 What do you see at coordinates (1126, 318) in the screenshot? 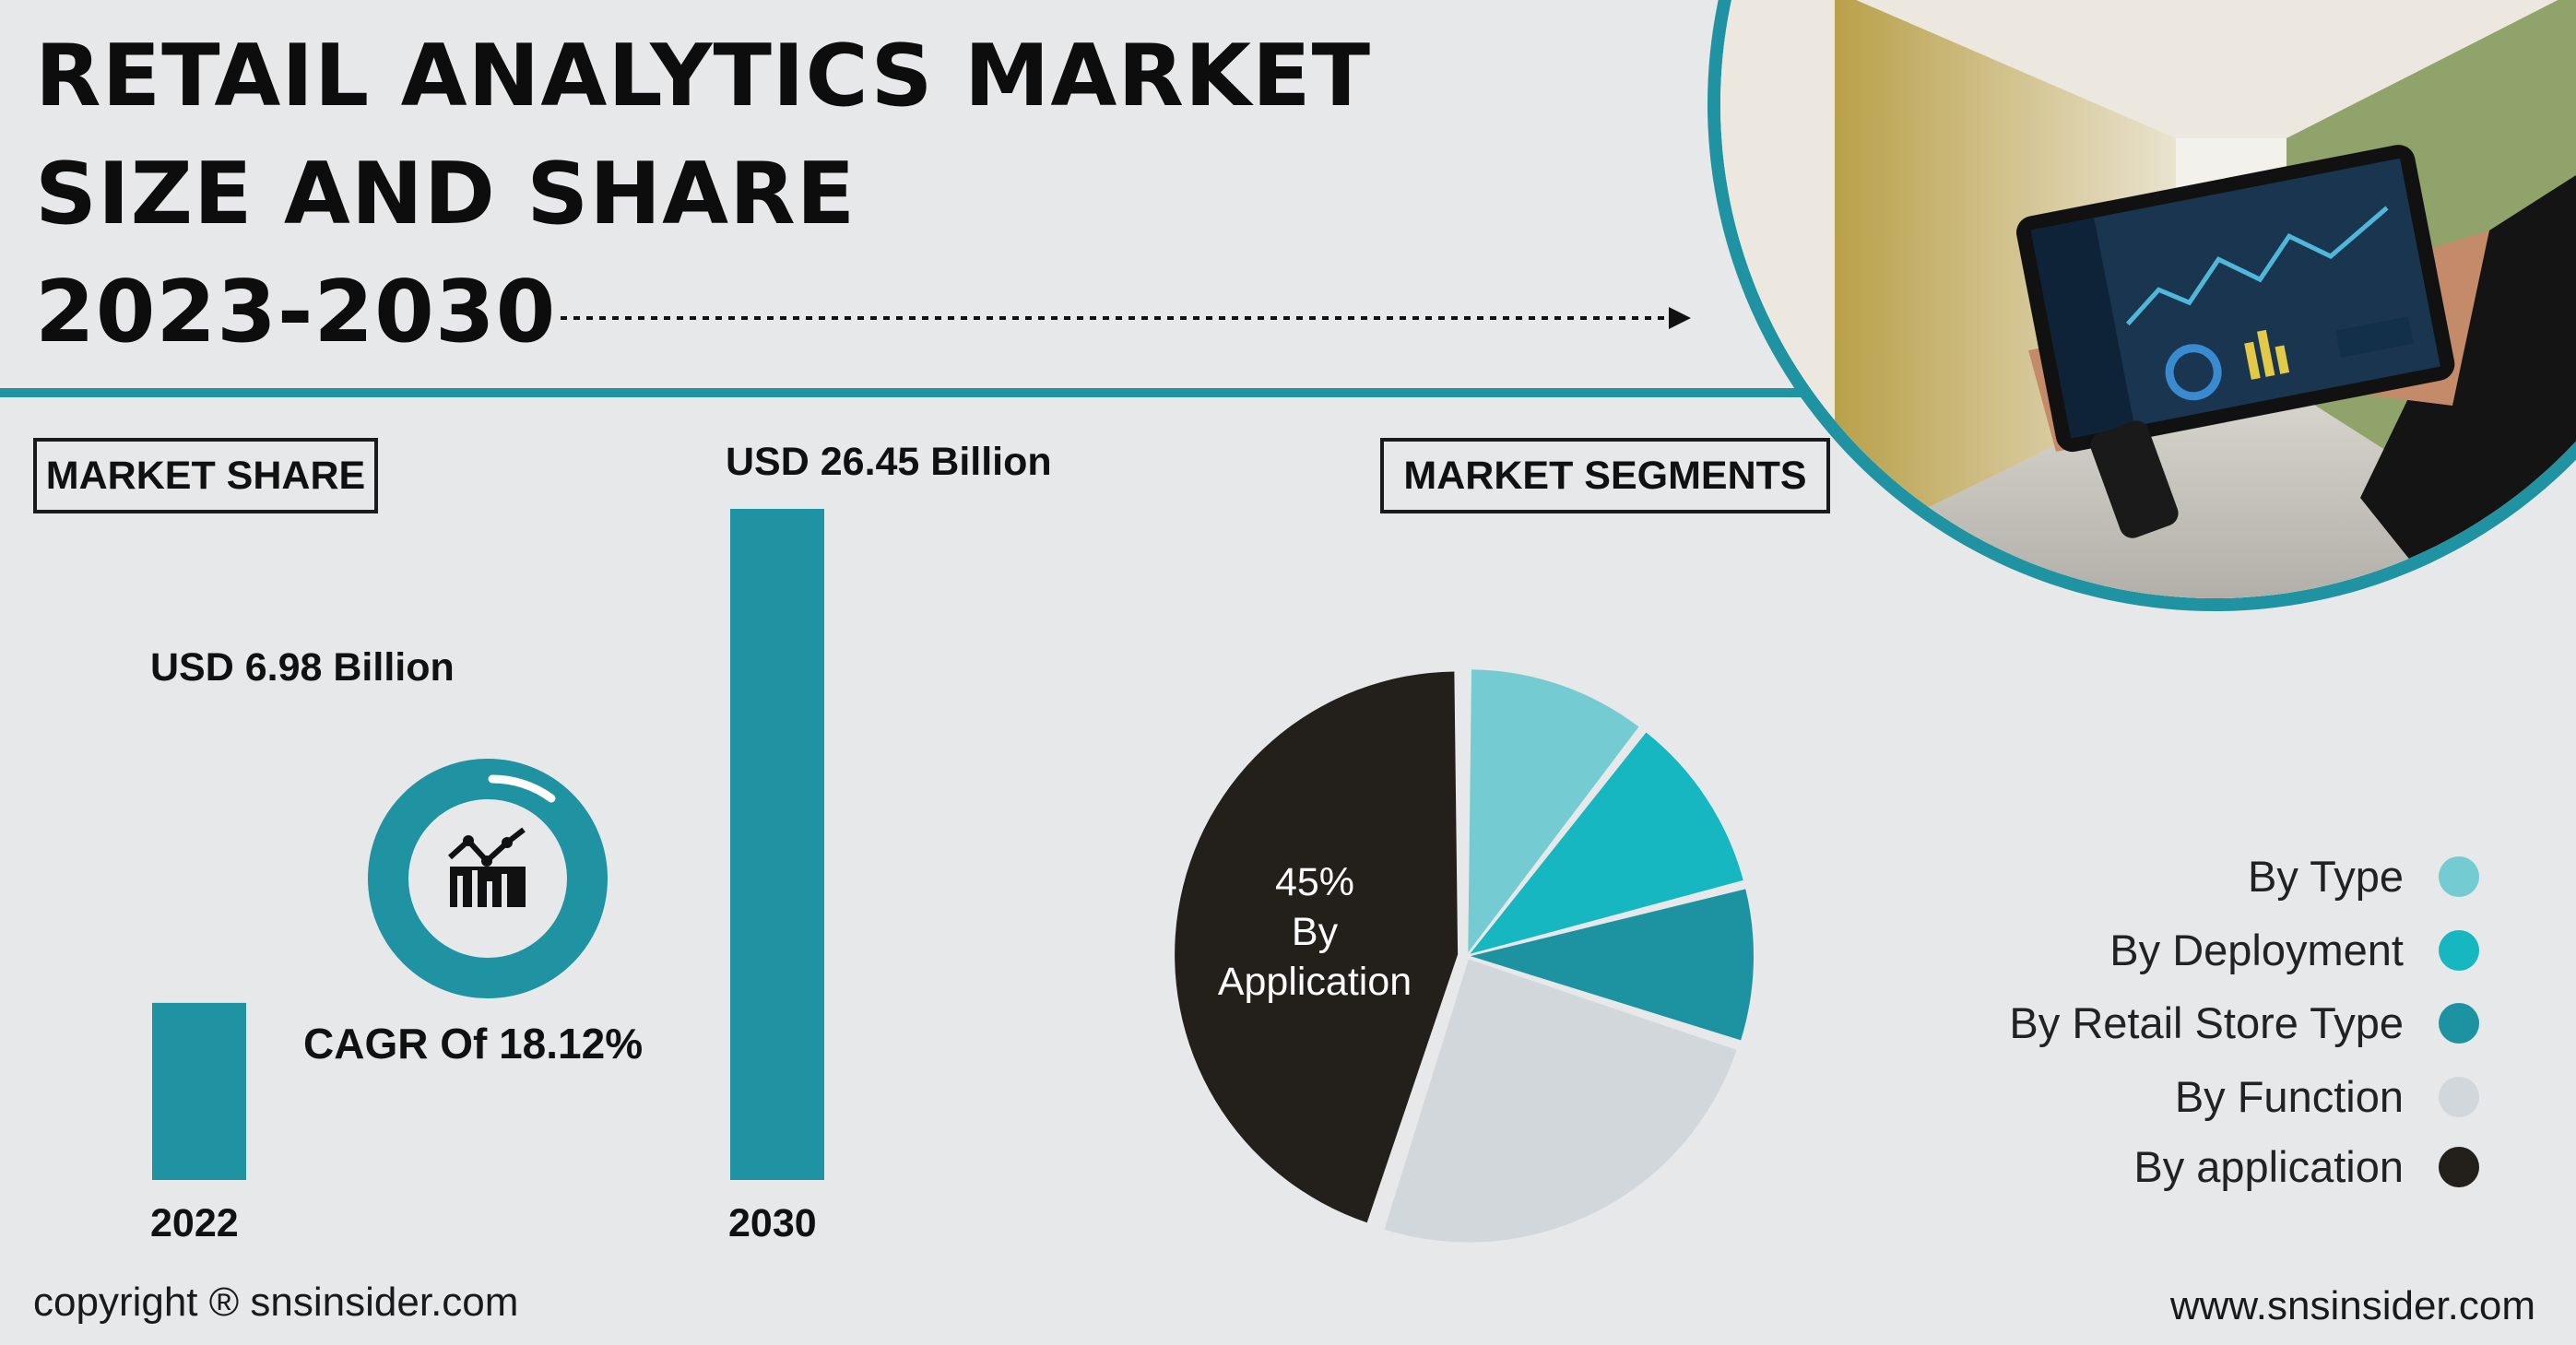
I see `title-arrow` at bounding box center [1126, 318].